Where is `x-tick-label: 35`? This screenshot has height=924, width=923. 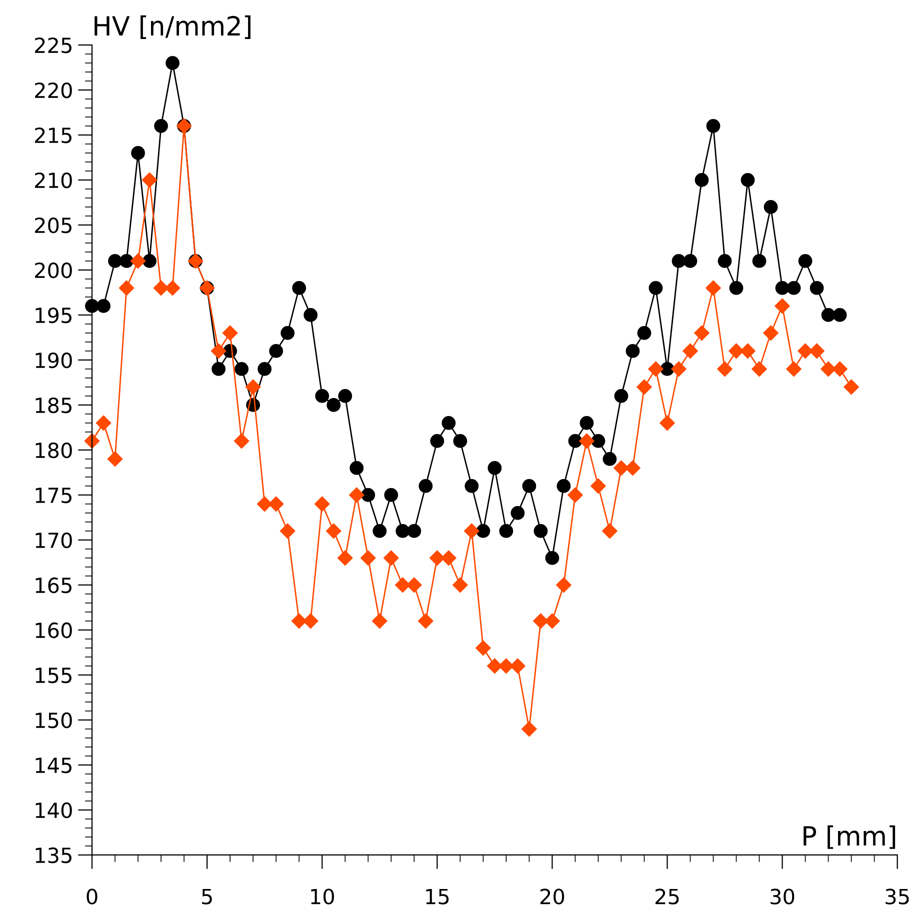
x-tick-label: 35 is located at coordinates (897, 896).